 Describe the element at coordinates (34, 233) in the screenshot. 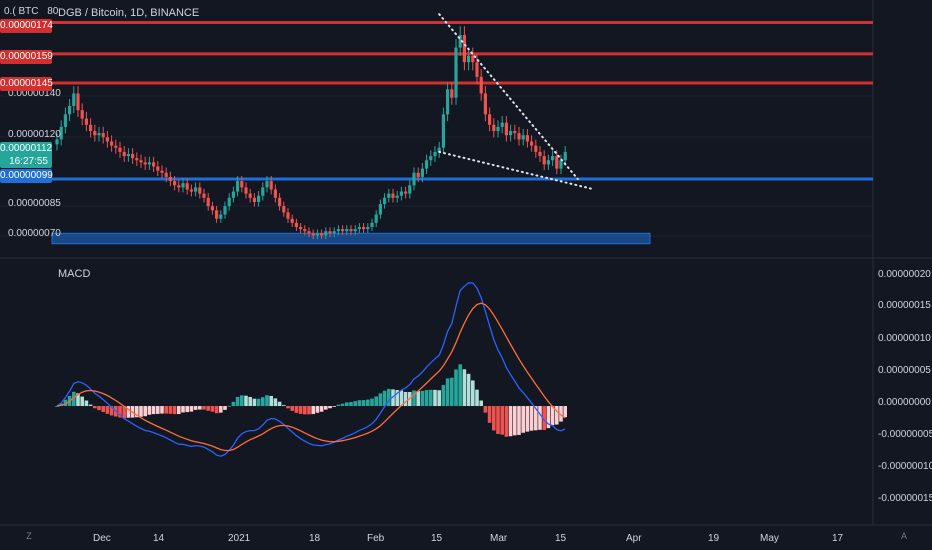

I see `price-axis-label: 0.00000070` at that location.